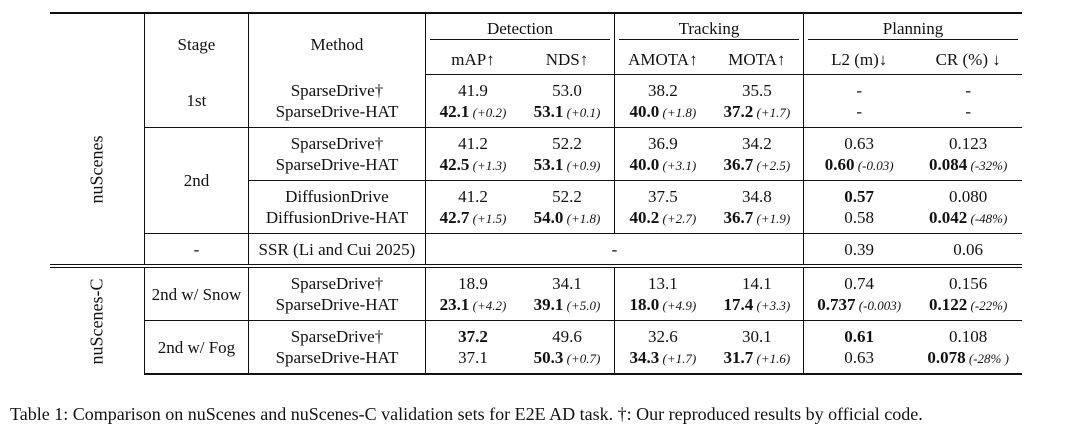  What do you see at coordinates (582, 165) in the screenshot?
I see `delta-value: (+0.9)` at bounding box center [582, 165].